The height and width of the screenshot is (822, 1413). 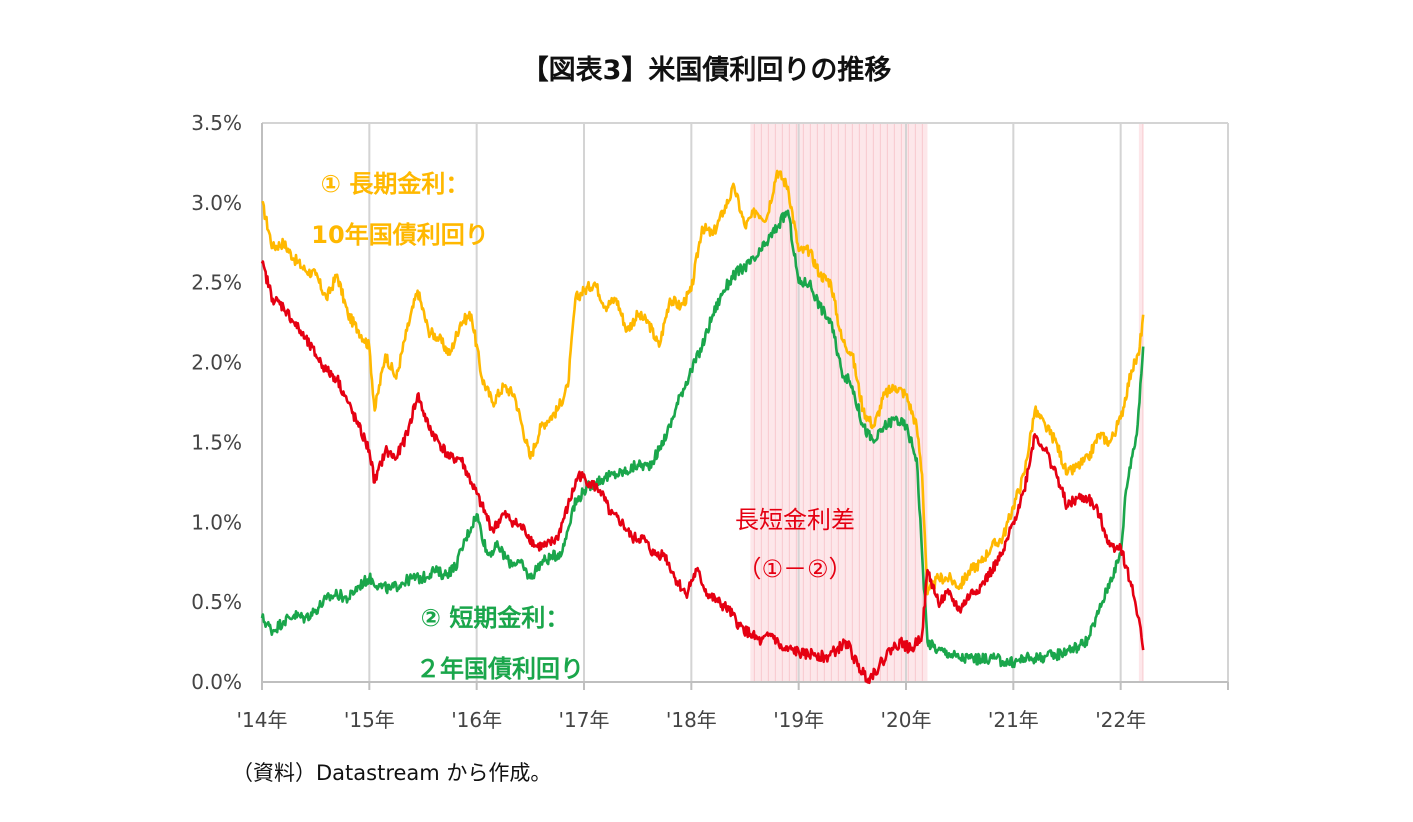 What do you see at coordinates (216, 363) in the screenshot?
I see `y-tick-label-4: 2.0%` at bounding box center [216, 363].